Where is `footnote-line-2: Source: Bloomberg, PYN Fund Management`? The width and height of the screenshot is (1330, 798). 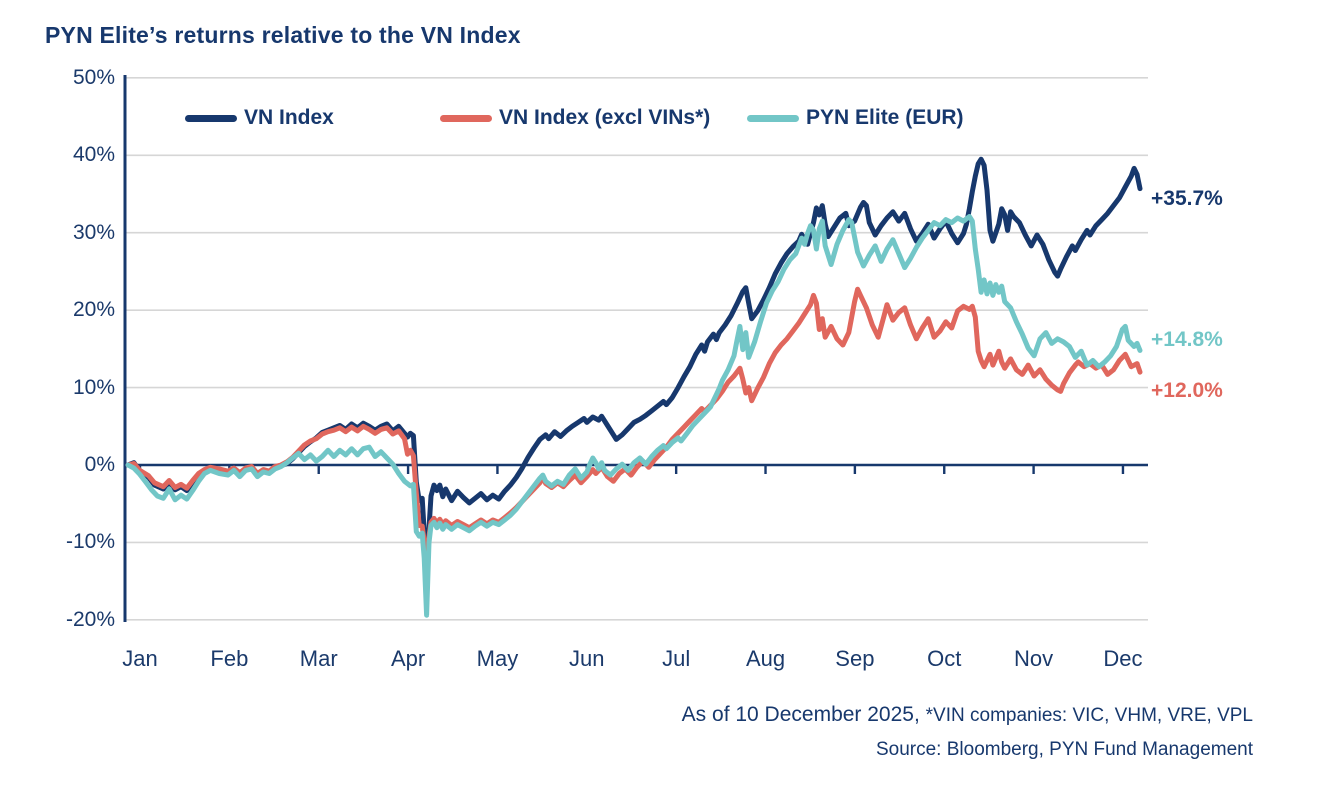 footnote-line-2: Source: Bloomberg, PYN Fund Management is located at coordinates (967, 744).